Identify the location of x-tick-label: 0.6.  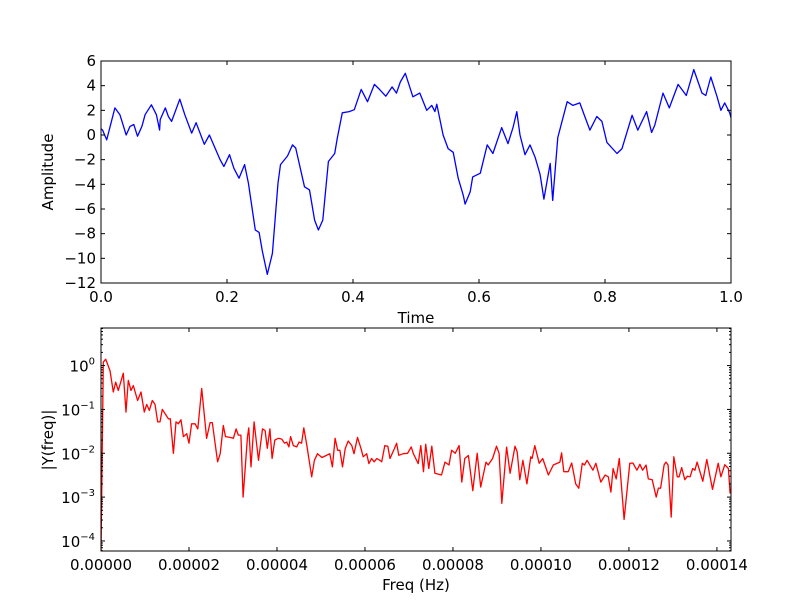
(479, 297).